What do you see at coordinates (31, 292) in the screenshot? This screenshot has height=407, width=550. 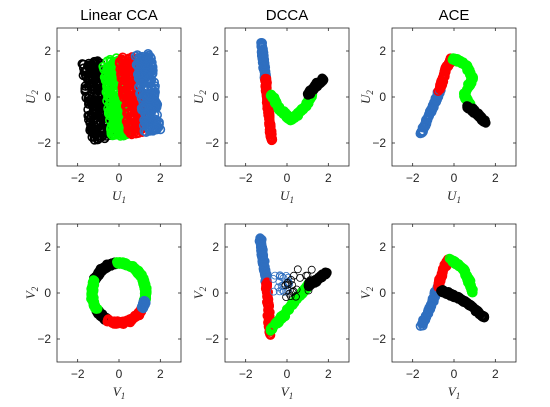 I see `y-axis-label: V2` at bounding box center [31, 292].